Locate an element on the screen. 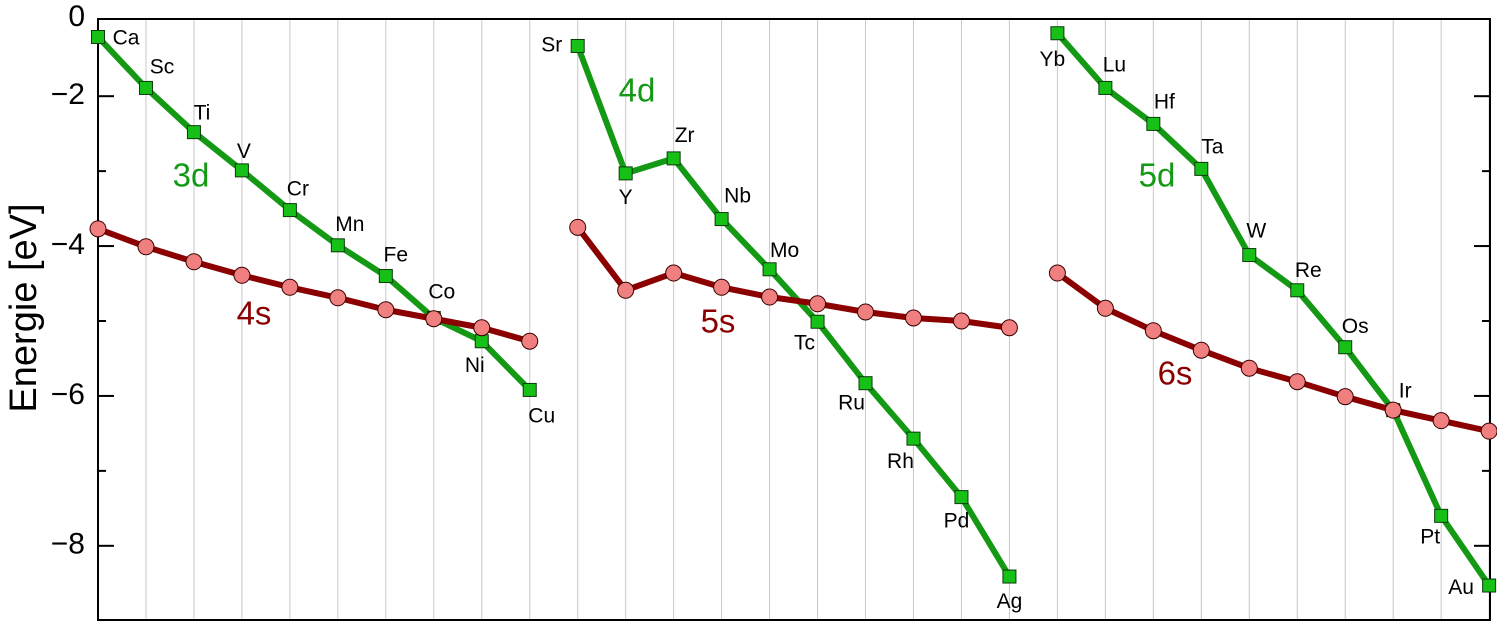 This screenshot has height=628, width=1497. element-label: Ru is located at coordinates (851, 403).